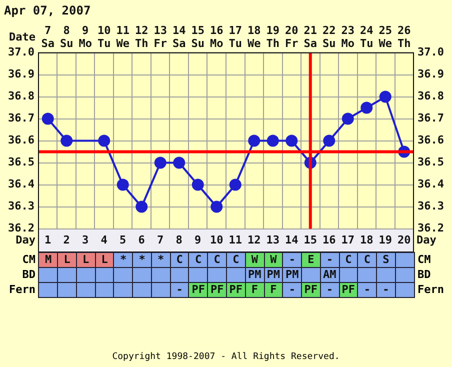 The width and height of the screenshot is (452, 367). Describe the element at coordinates (22, 37) in the screenshot. I see `x2-axis-title: Date` at that location.